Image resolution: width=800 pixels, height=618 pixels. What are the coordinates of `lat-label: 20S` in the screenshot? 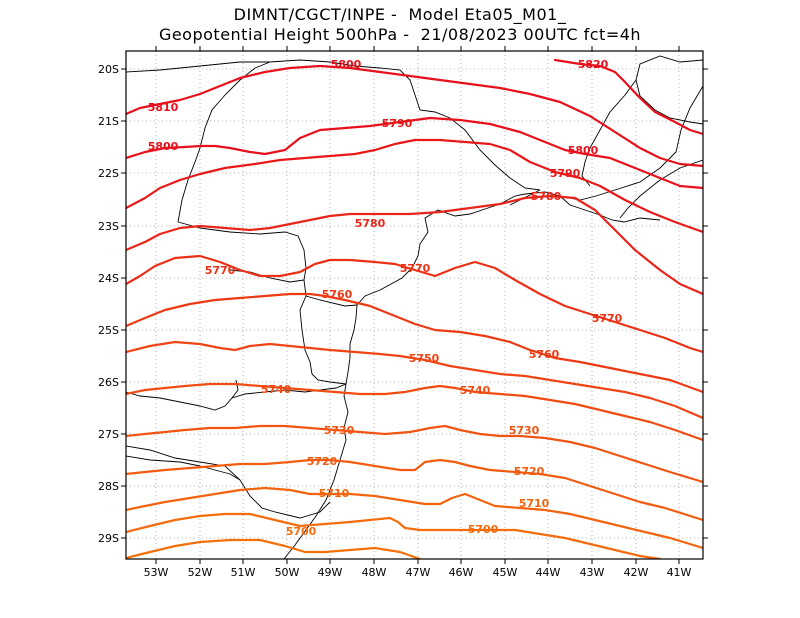 It's located at (108, 69).